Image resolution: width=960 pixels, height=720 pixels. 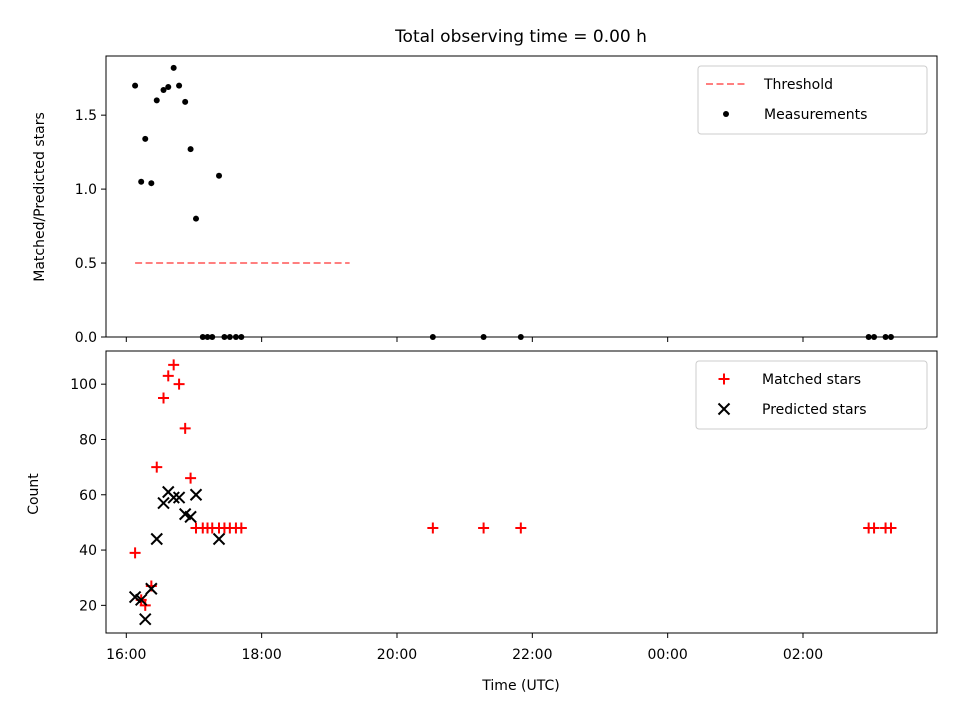 What do you see at coordinates (126, 655) in the screenshot?
I see `x-tick-label: 16:00` at bounding box center [126, 655].